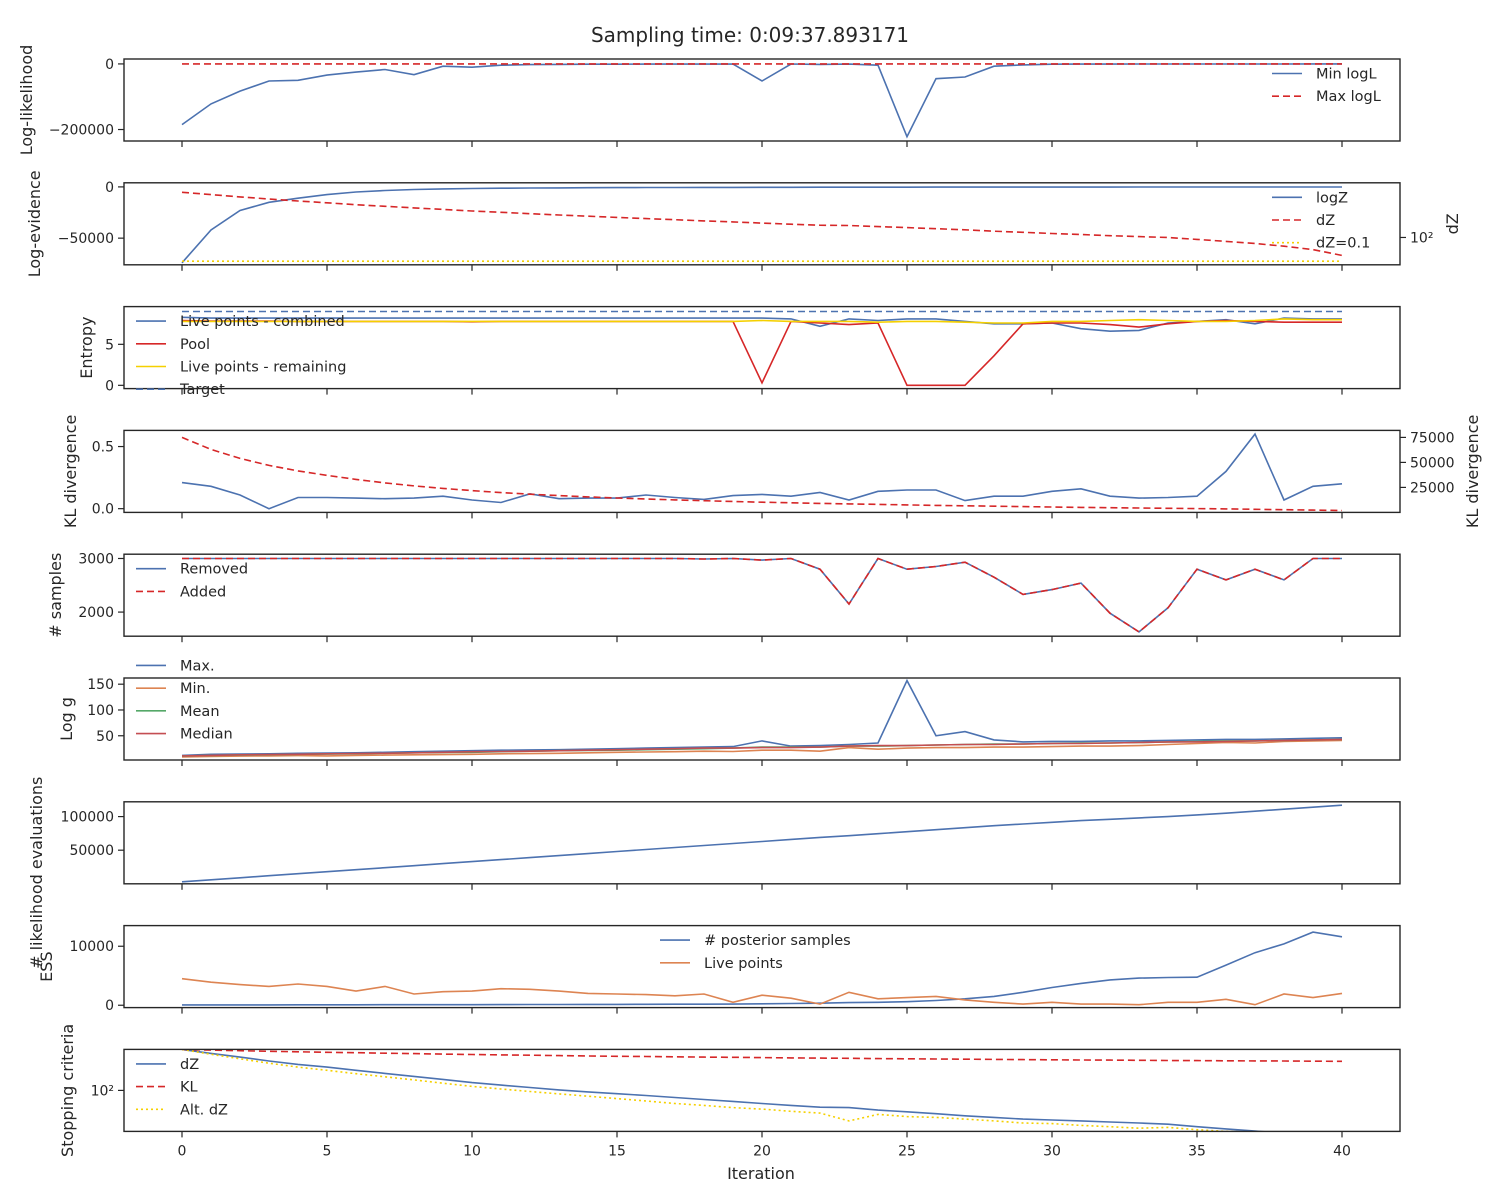 The image size is (1500, 1200). What do you see at coordinates (204, 1110) in the screenshot?
I see `legend-label: Alt. dZ` at bounding box center [204, 1110].